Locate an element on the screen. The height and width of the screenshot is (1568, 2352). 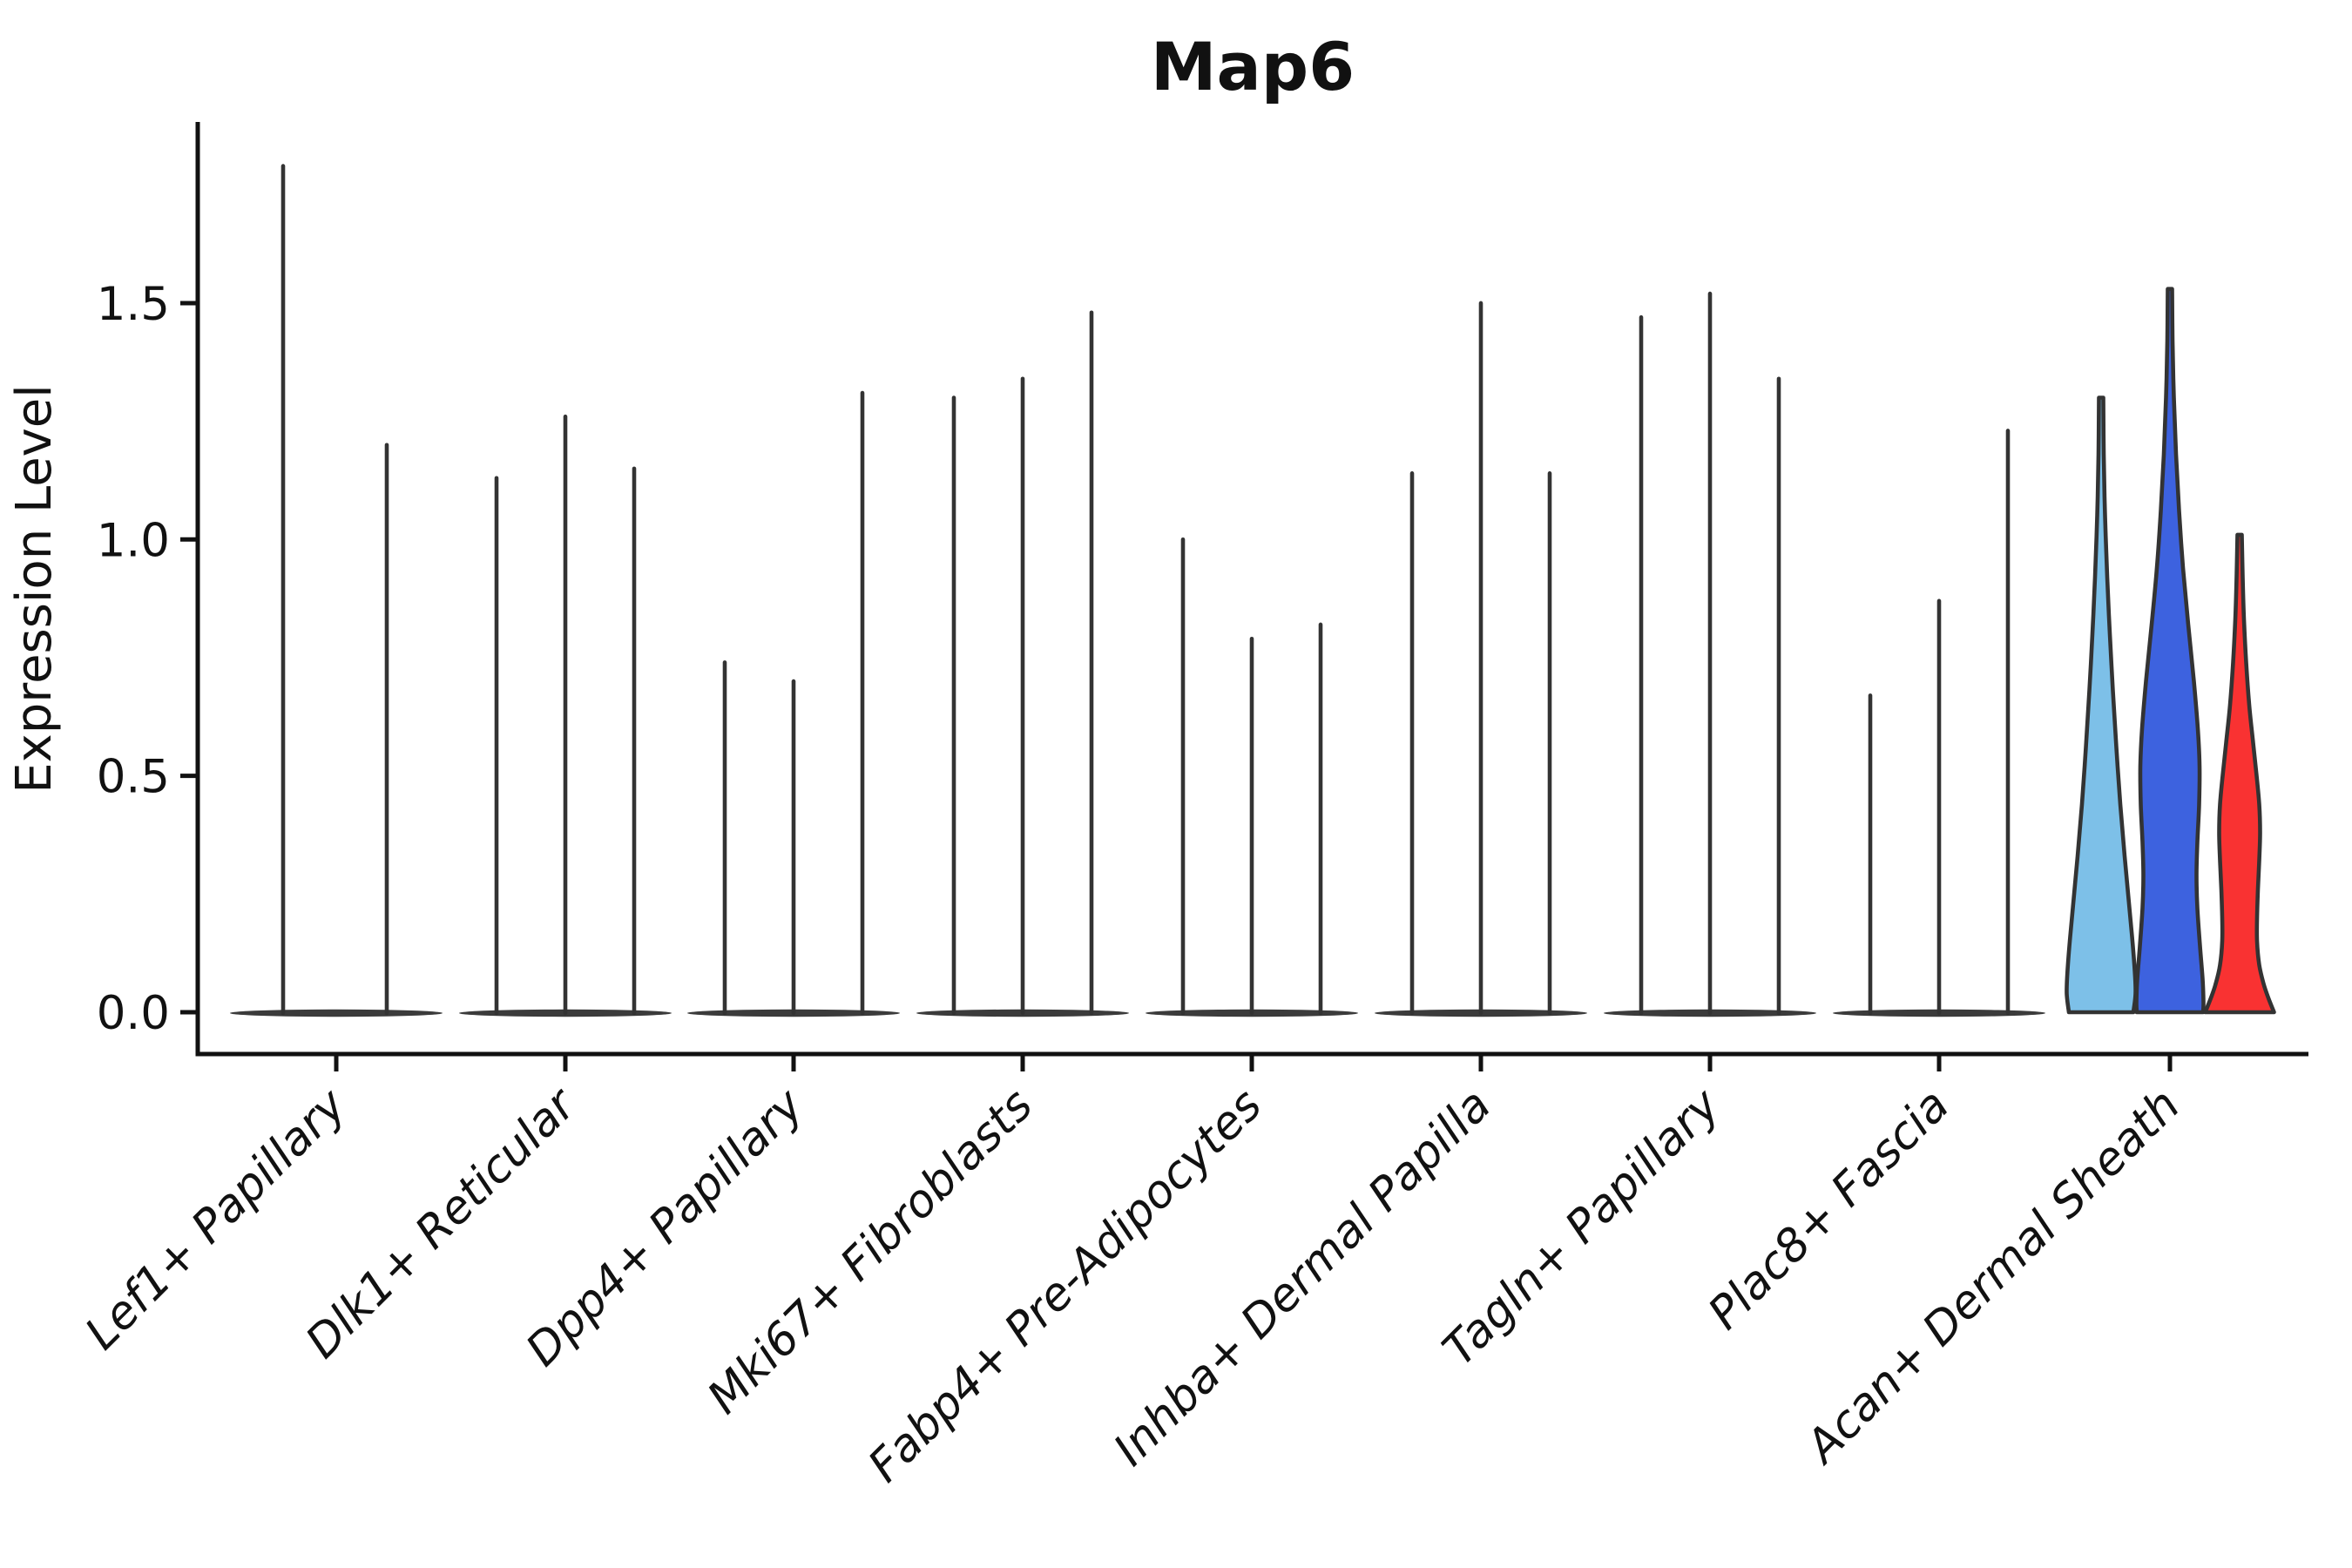
y-tick-label: 0.0 is located at coordinates (134, 1014).